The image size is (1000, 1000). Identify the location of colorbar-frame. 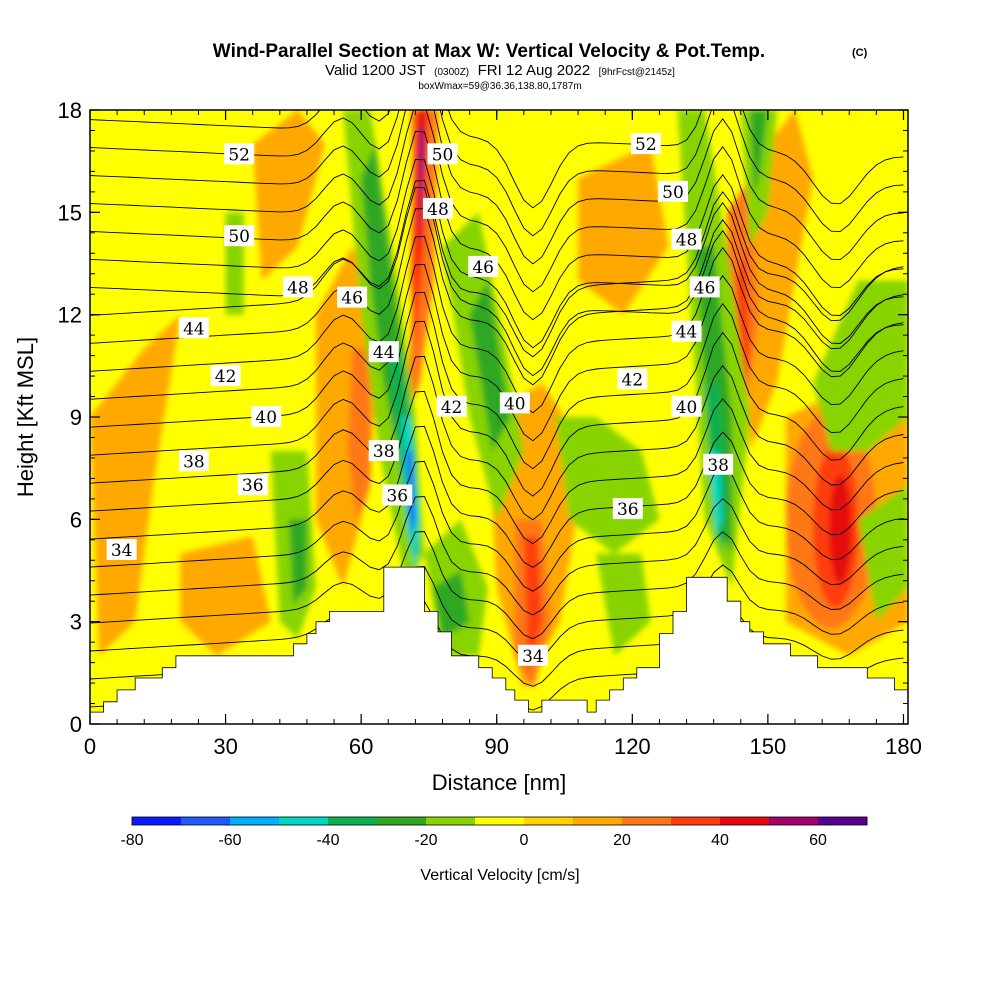
(499, 821).